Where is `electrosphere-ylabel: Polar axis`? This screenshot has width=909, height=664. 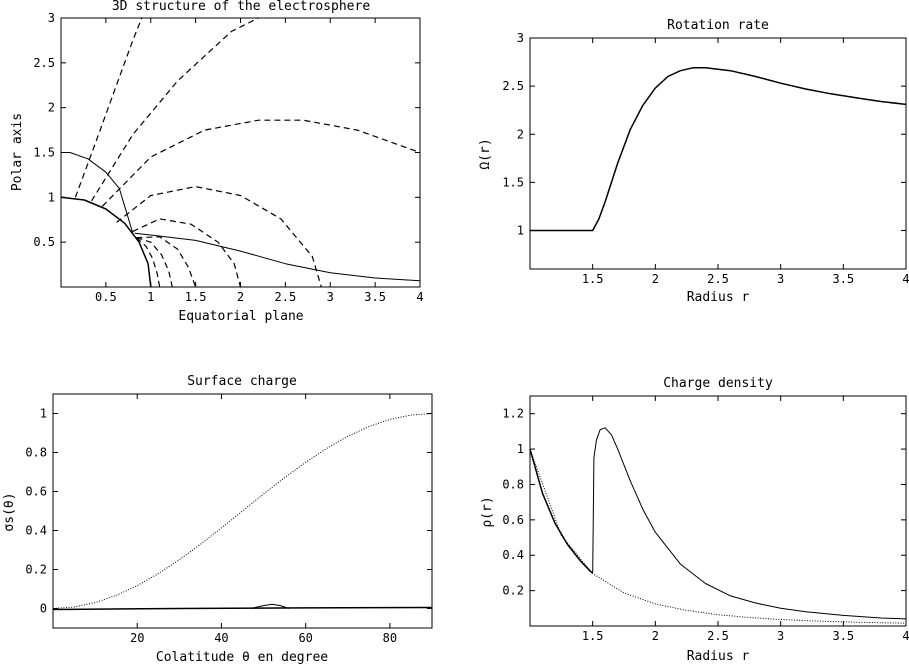
electrosphere-ylabel: Polar axis is located at coordinates (17, 152).